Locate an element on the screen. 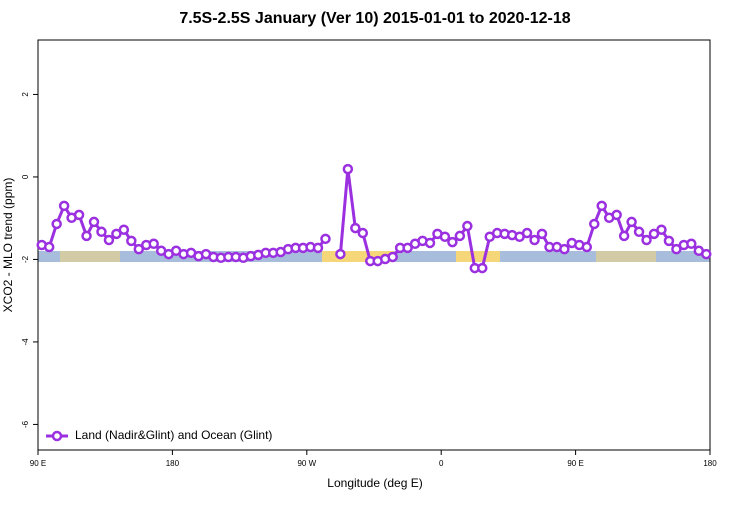 The image size is (750, 505). y-axis-label: XCO2 - MLO trend (ppm) is located at coordinates (8, 245).